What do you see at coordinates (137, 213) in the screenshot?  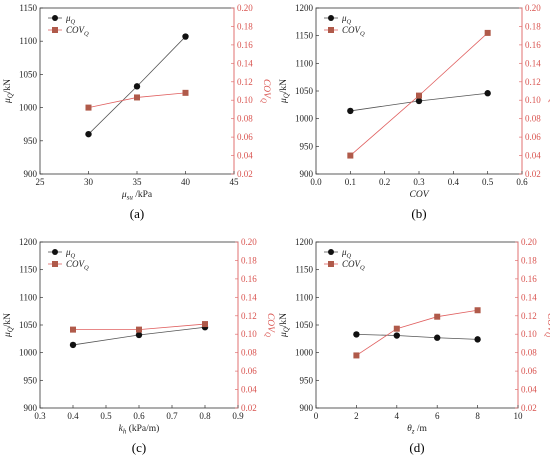 I see `panel-label: (a)` at bounding box center [137, 213].